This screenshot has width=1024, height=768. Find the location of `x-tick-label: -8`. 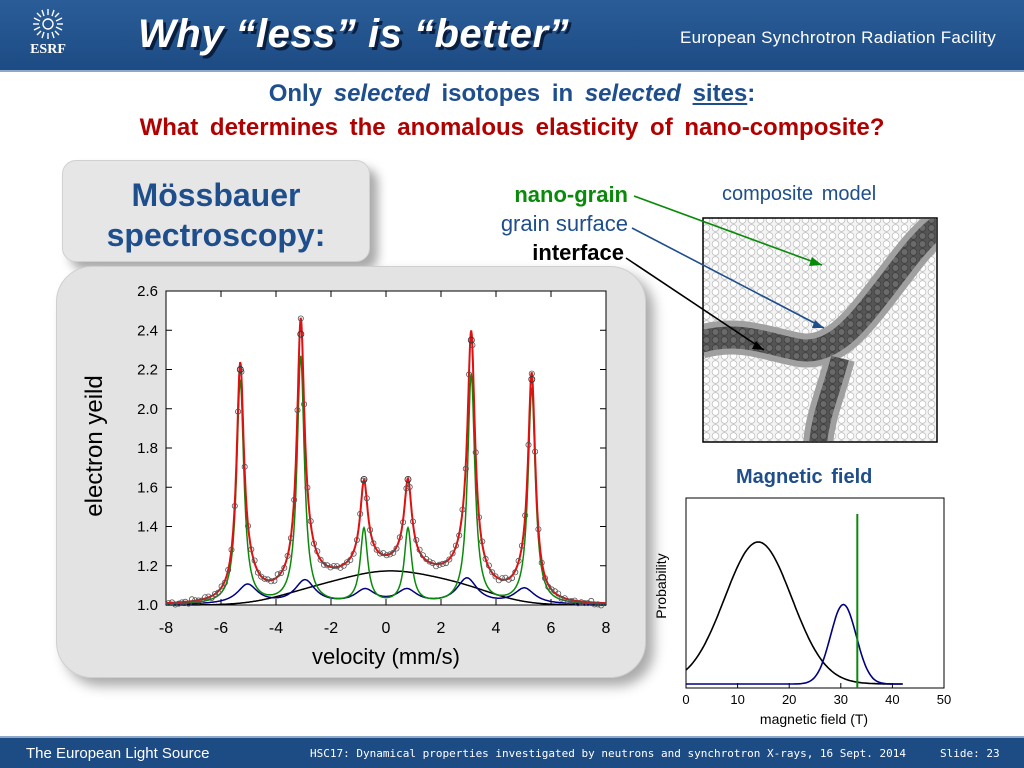

x-tick-label: -8 is located at coordinates (166, 628).